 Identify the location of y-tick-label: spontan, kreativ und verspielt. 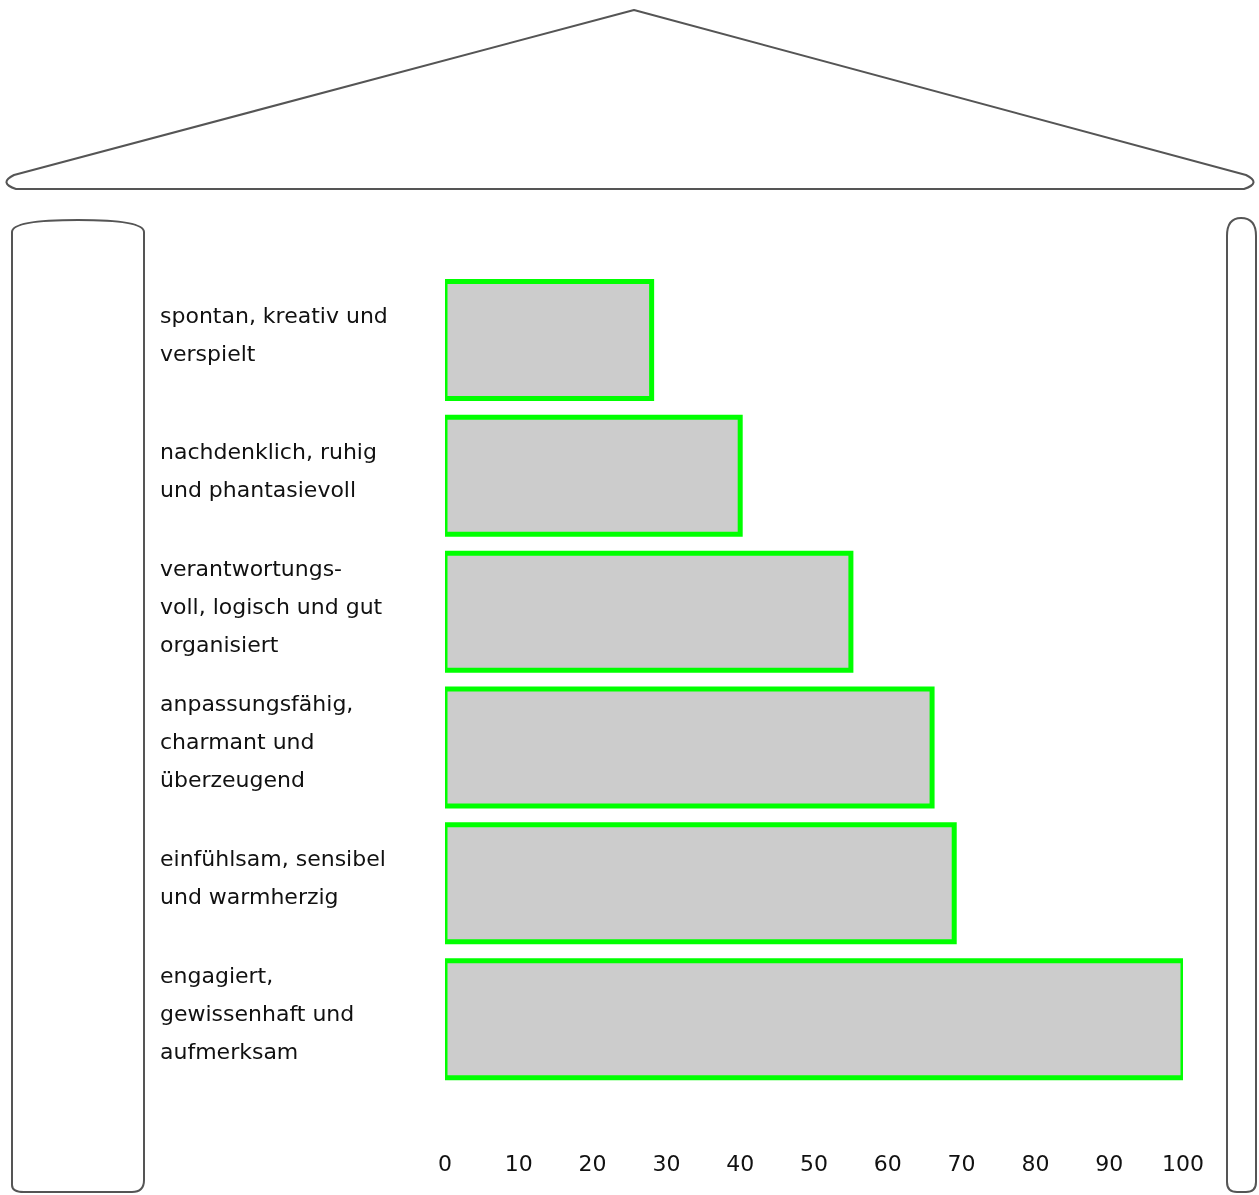
(274, 334).